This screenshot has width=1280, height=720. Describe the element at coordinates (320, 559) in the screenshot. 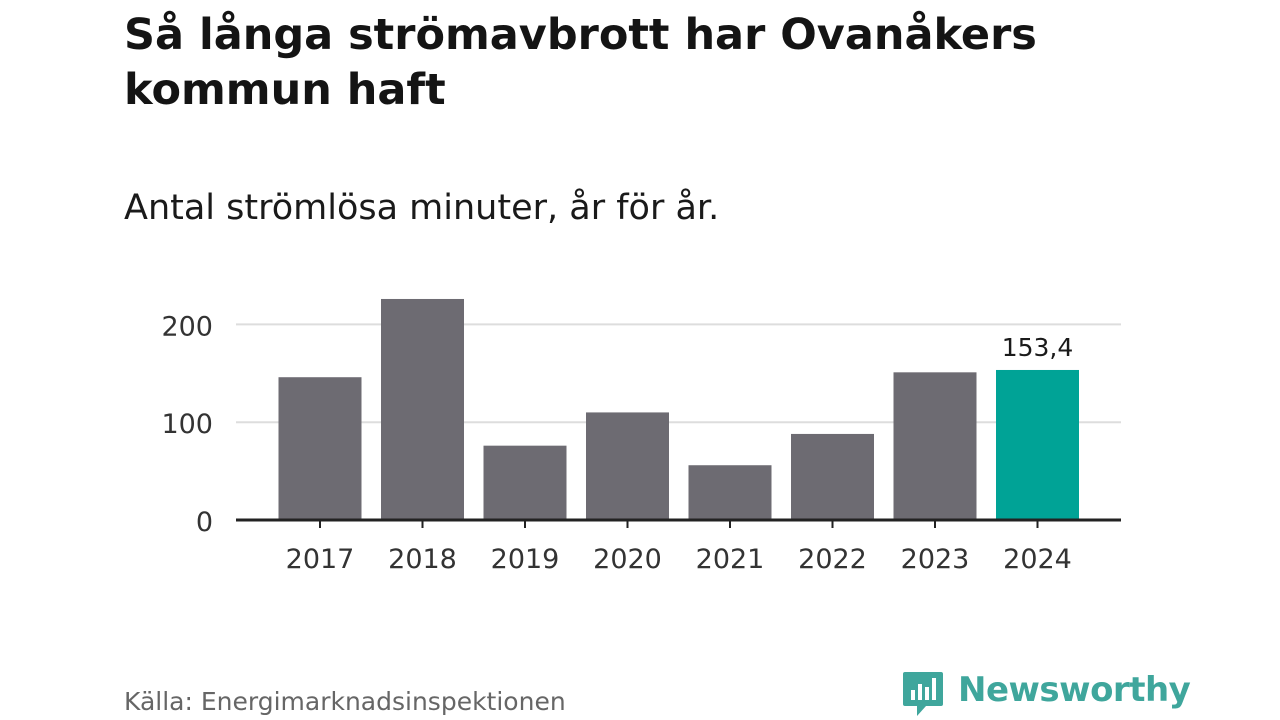

I see `x-tick-label-2017: 2017` at that location.